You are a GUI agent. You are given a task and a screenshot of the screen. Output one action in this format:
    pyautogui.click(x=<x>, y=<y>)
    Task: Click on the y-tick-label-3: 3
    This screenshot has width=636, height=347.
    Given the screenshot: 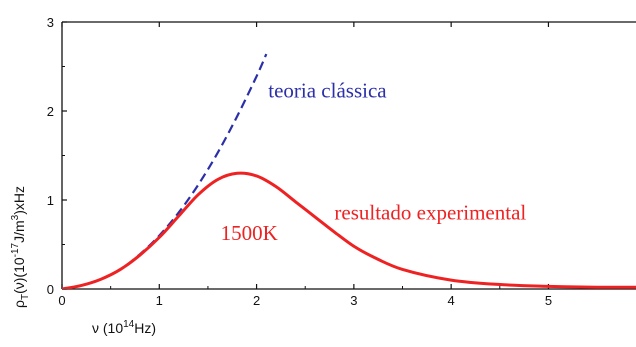 What is the action you would take?
    pyautogui.click(x=50, y=22)
    